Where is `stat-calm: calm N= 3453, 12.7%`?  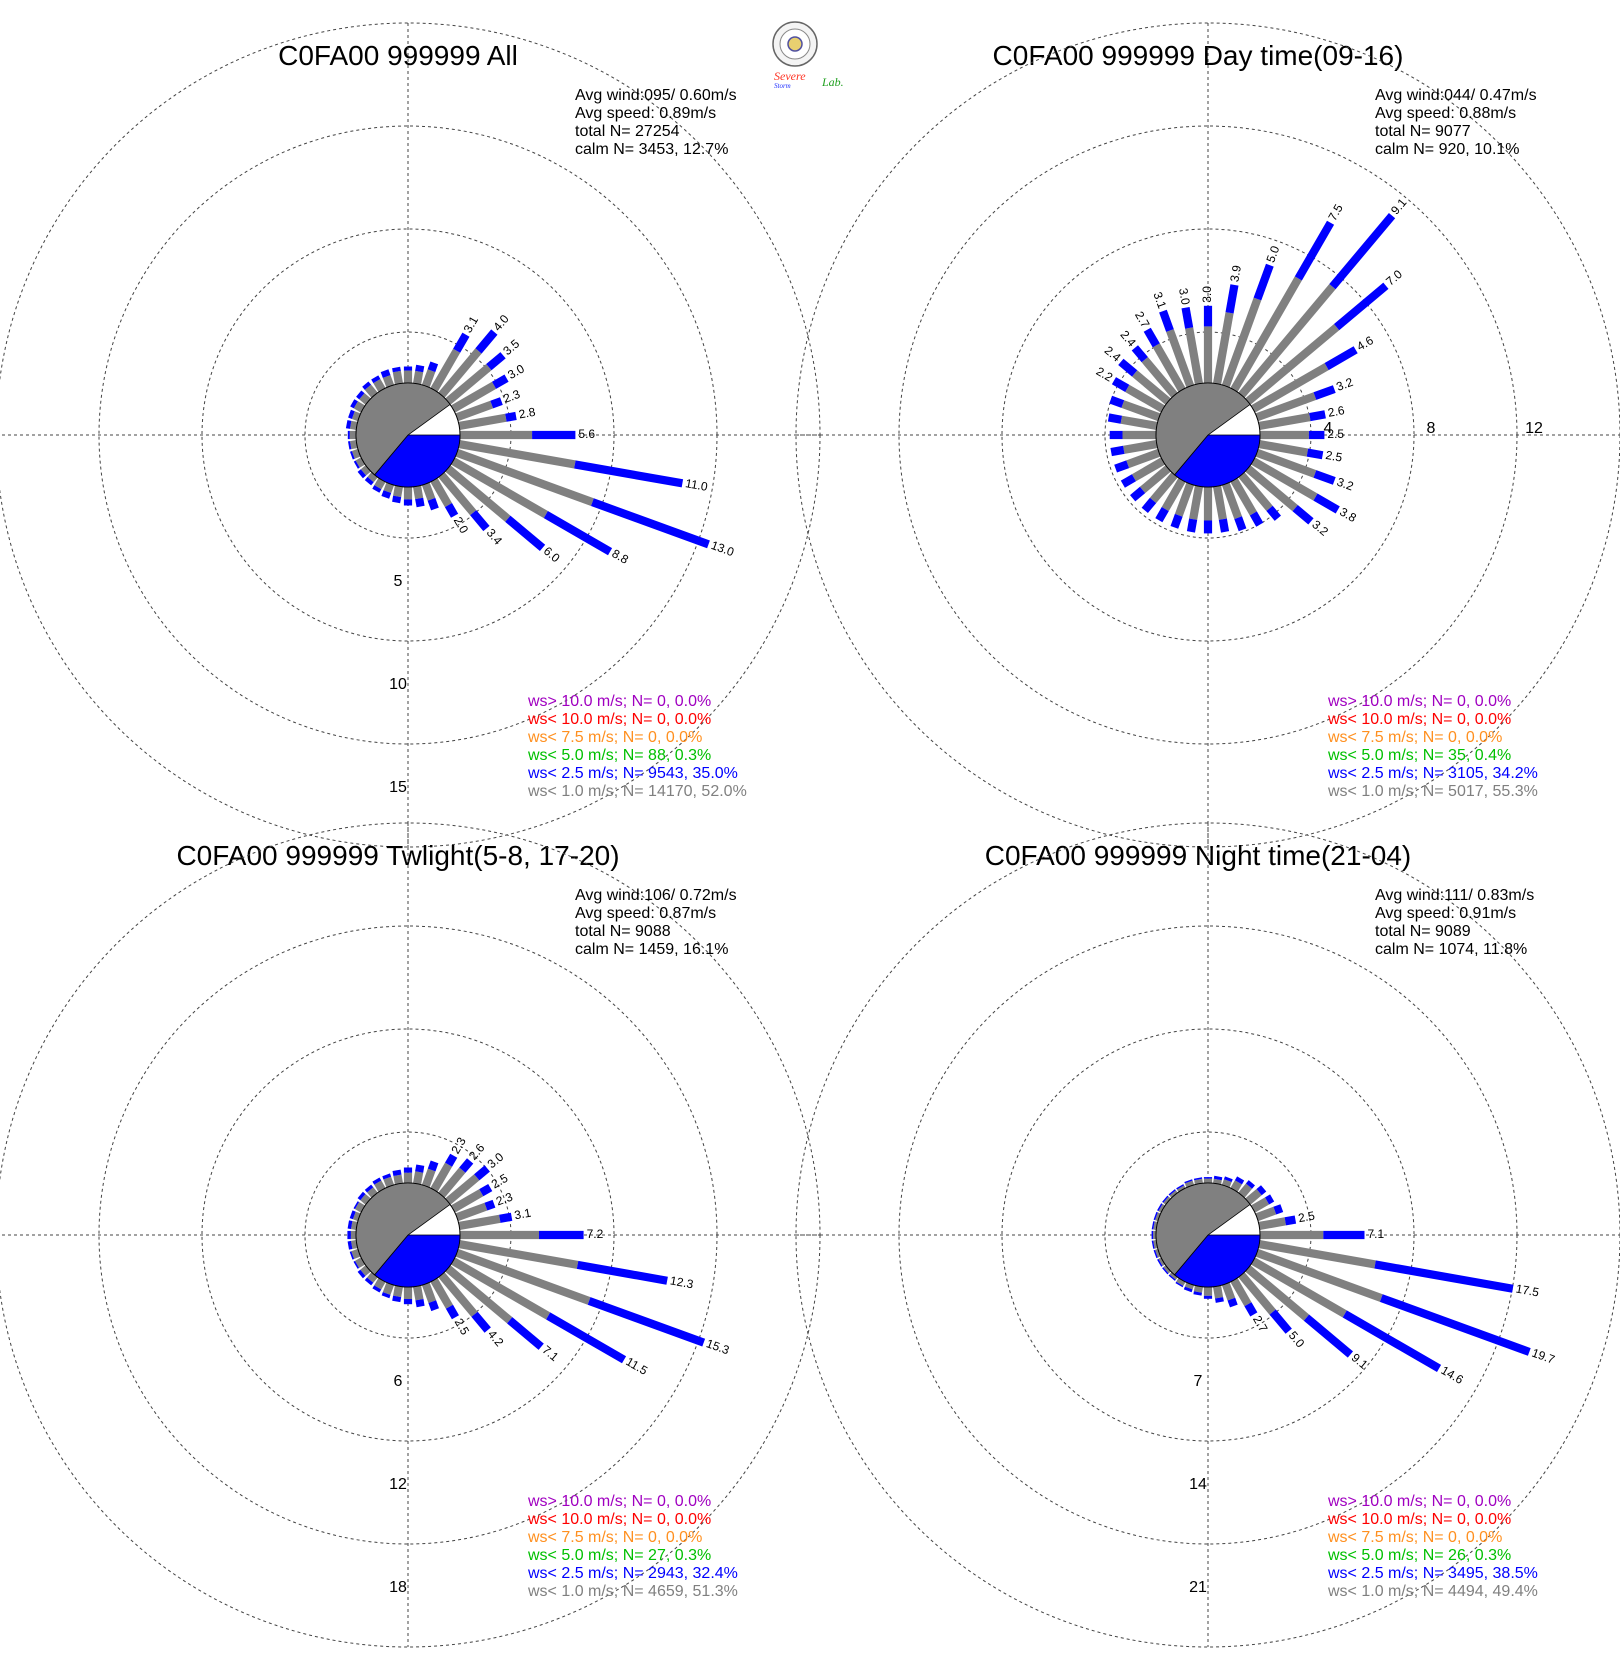 stat-calm: calm N= 3453, 12.7% is located at coordinates (651, 149).